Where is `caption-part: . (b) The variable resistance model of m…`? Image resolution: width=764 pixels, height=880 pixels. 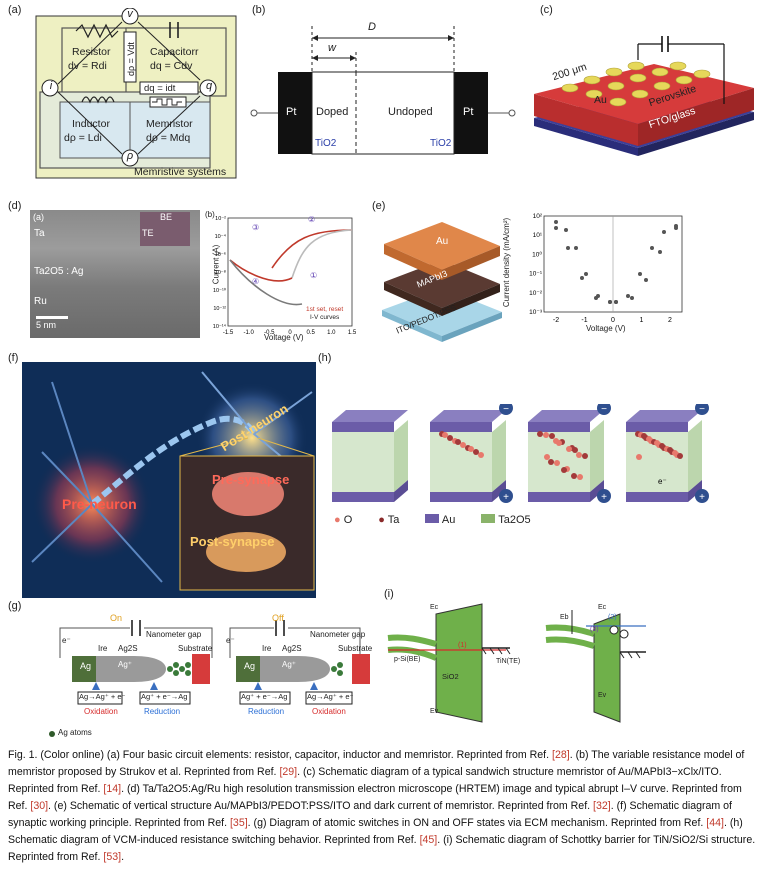 caption-part: . (b) The variable resistance model of m… is located at coordinates (376, 763).